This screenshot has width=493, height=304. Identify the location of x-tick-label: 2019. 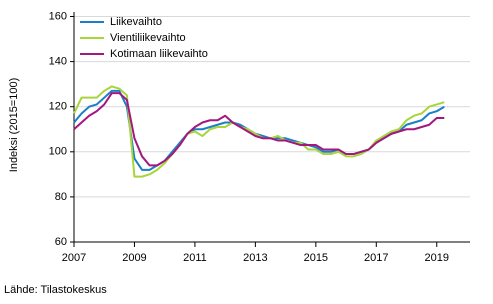
(437, 258).